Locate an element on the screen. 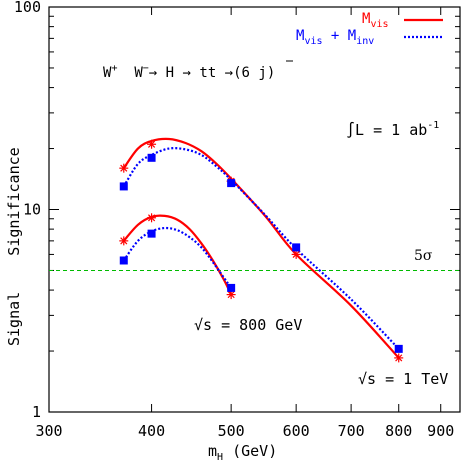  y-axis-label: Signal Significance is located at coordinates (14, 246).